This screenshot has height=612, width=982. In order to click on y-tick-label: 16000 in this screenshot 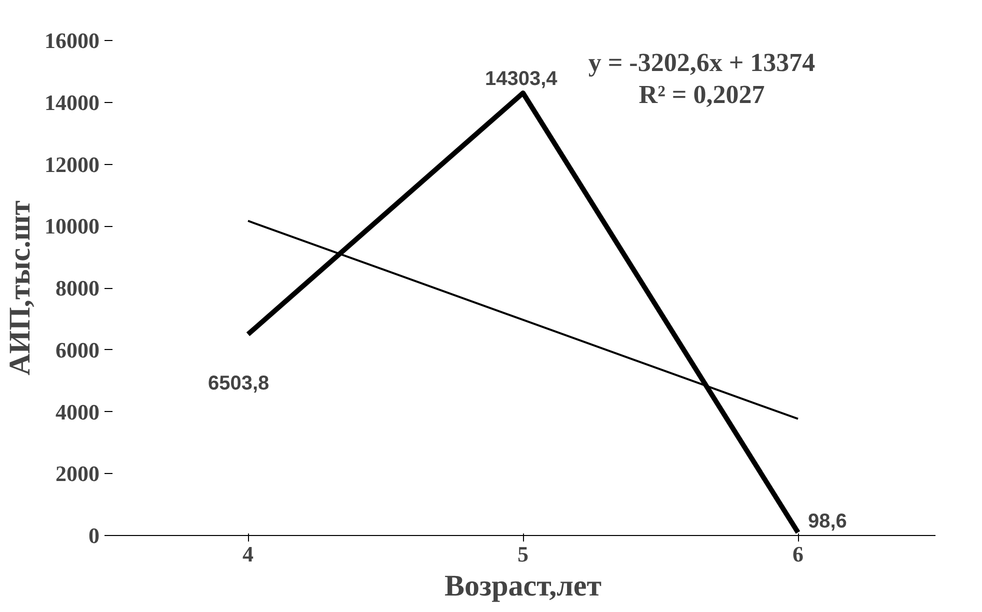, I will do `click(72, 40)`.